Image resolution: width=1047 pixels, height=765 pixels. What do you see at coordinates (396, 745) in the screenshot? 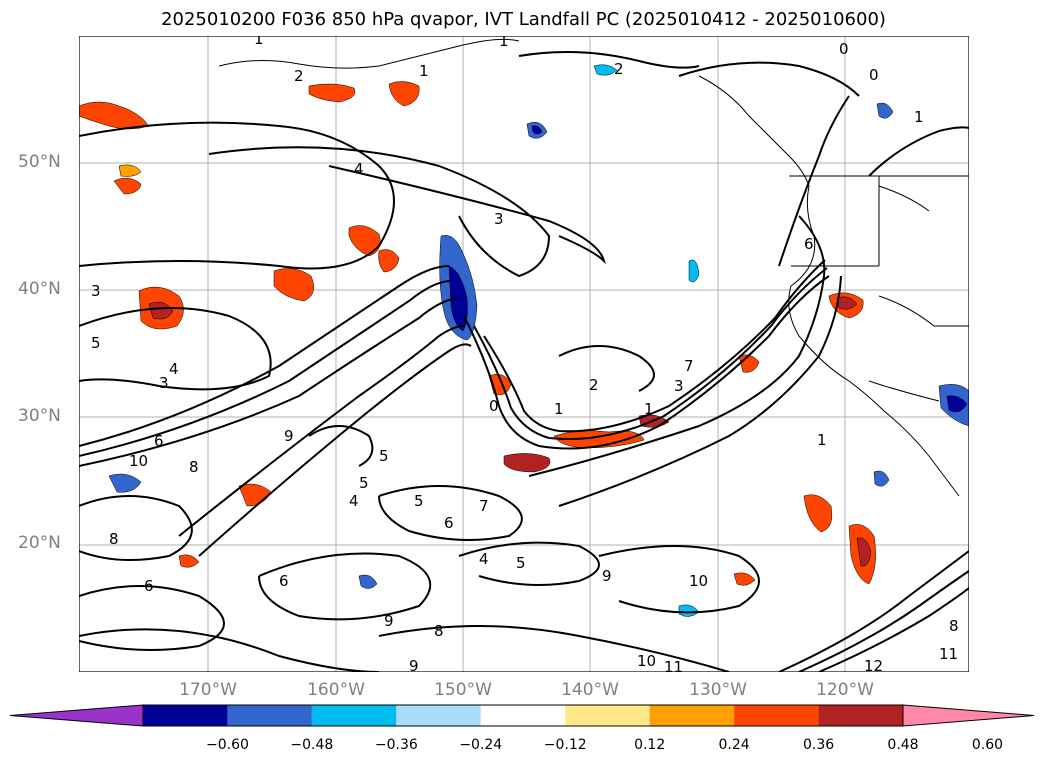
I see `colorbar-tick-label: −0.36` at bounding box center [396, 745].